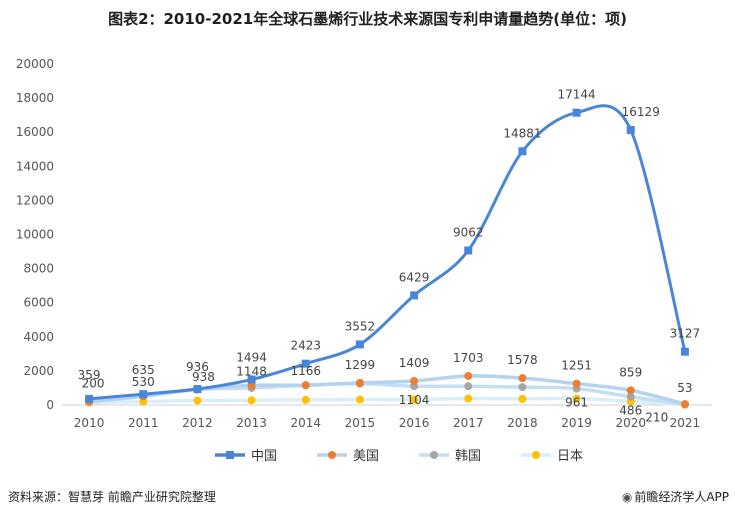 The height and width of the screenshot is (514, 735). I want to click on data-label: 1166, so click(305, 371).